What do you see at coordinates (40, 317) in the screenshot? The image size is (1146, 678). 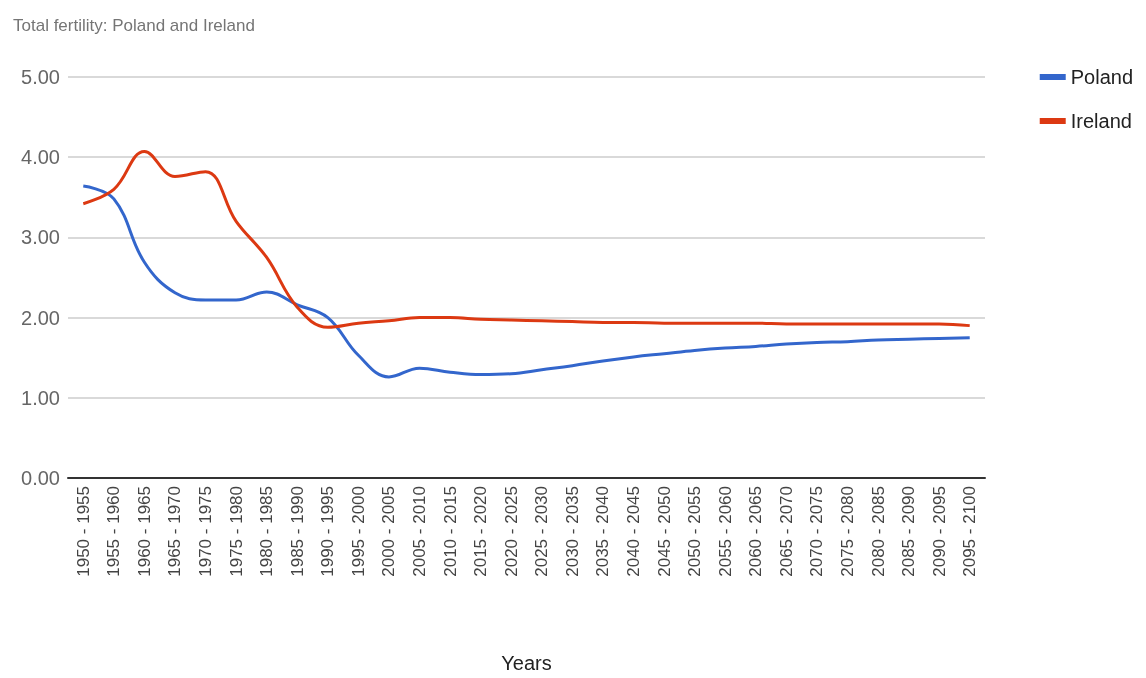 I see `y-tick-label: 2.00` at bounding box center [40, 317].